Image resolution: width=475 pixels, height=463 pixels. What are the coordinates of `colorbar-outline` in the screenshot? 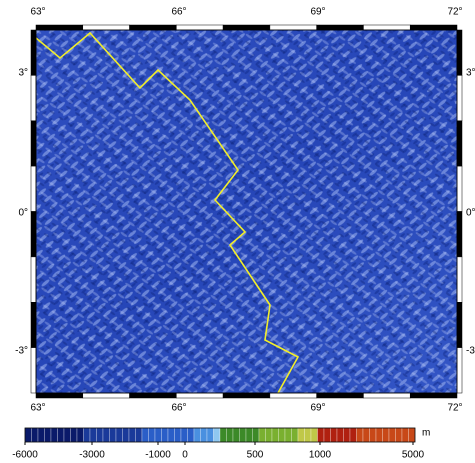 It's located at (220, 435).